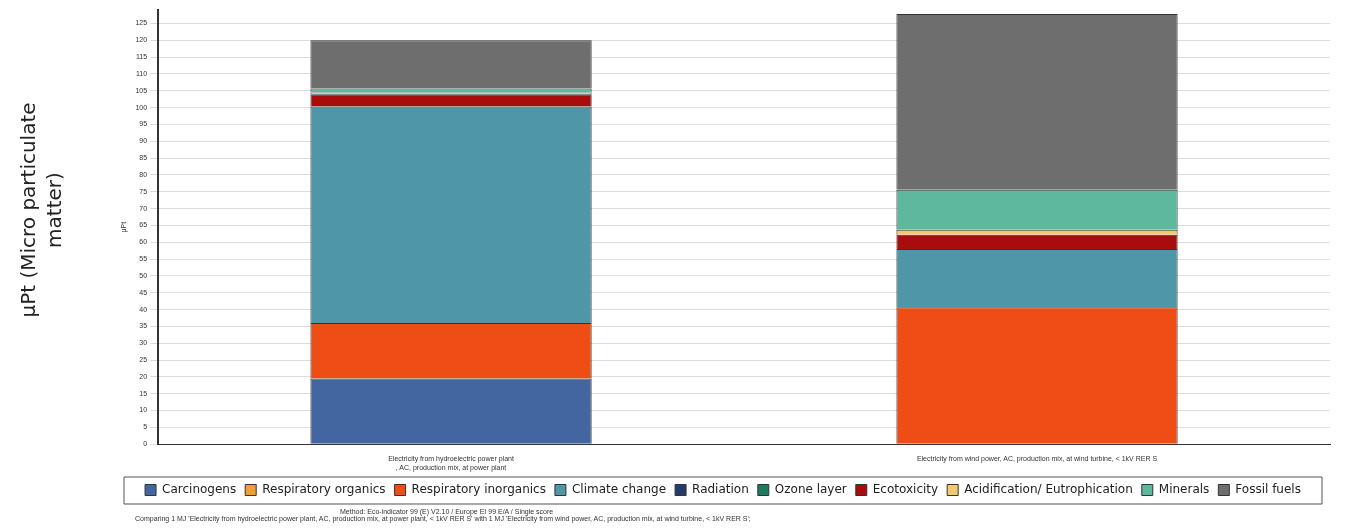  What do you see at coordinates (1048, 489) in the screenshot?
I see `legend-label: Acidification/ Eutrophication` at bounding box center [1048, 489].